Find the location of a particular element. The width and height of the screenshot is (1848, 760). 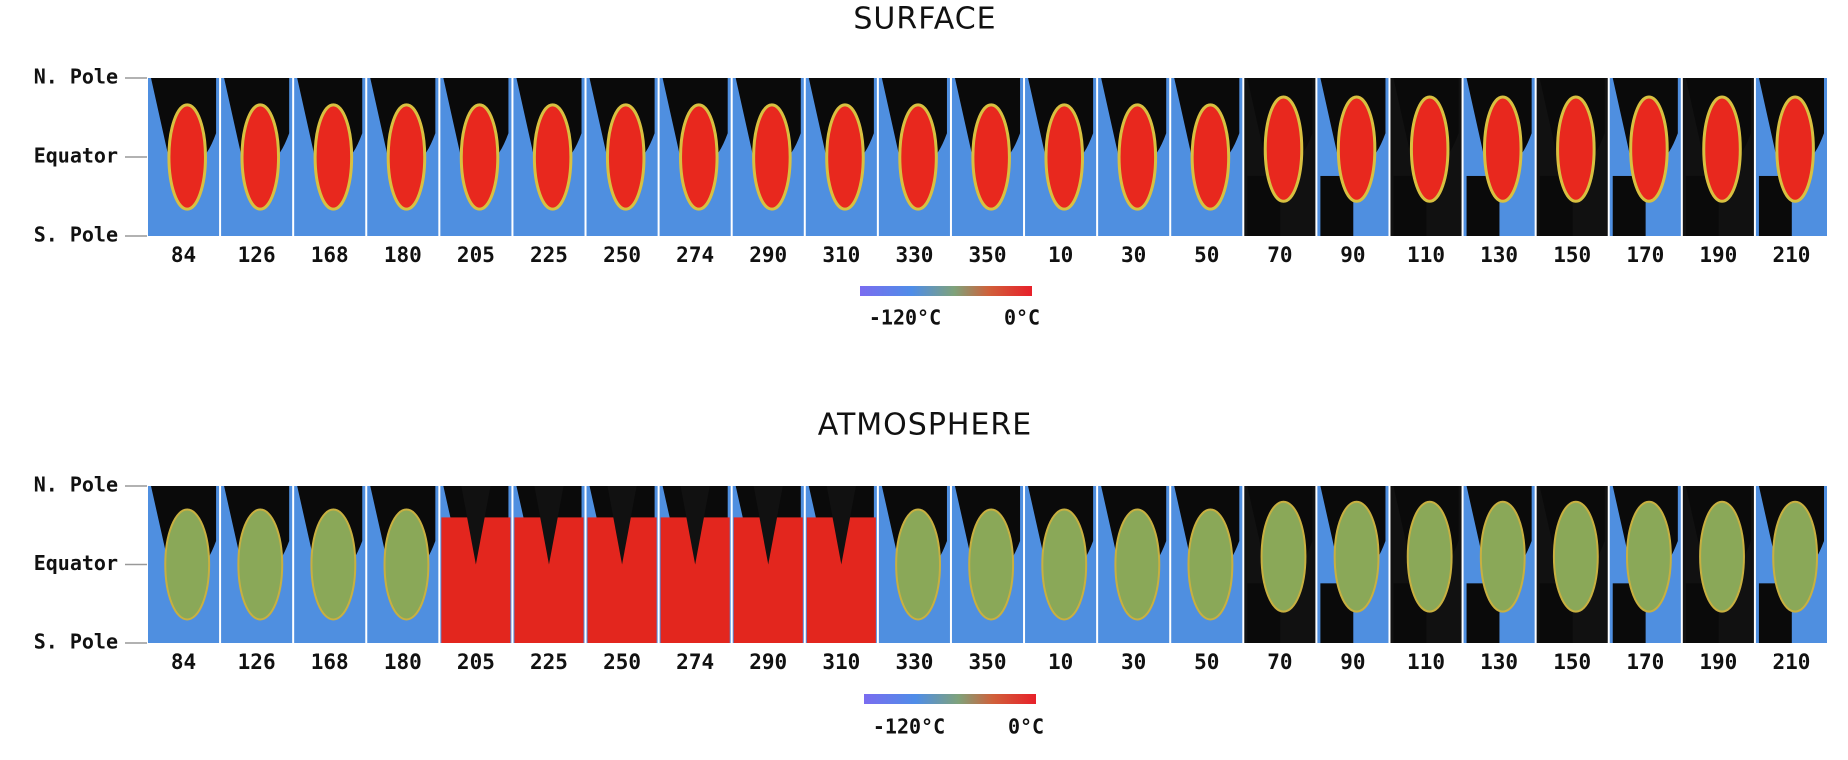

strip-label: 50 is located at coordinates (1206, 662).